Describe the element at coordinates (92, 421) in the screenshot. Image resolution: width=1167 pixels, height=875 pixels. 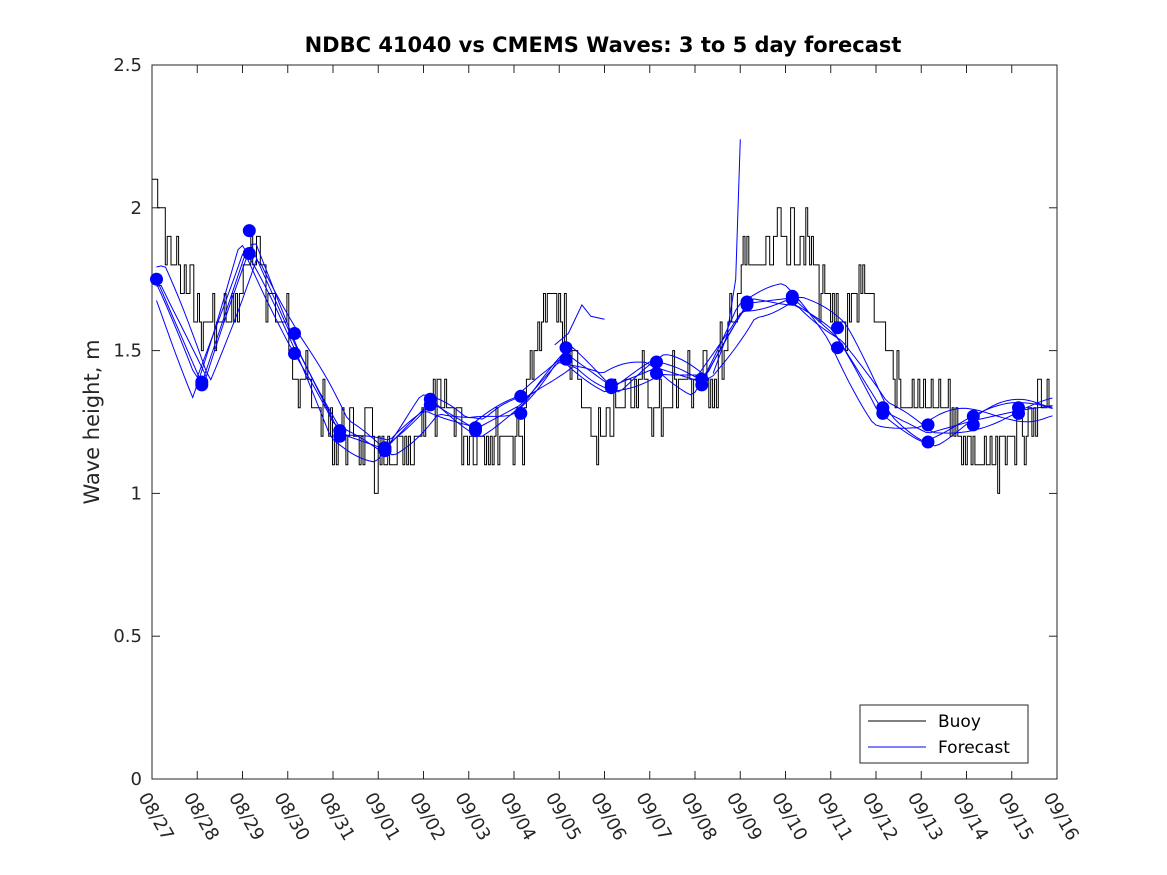
I see `y-axis-label: Wave height, m` at that location.